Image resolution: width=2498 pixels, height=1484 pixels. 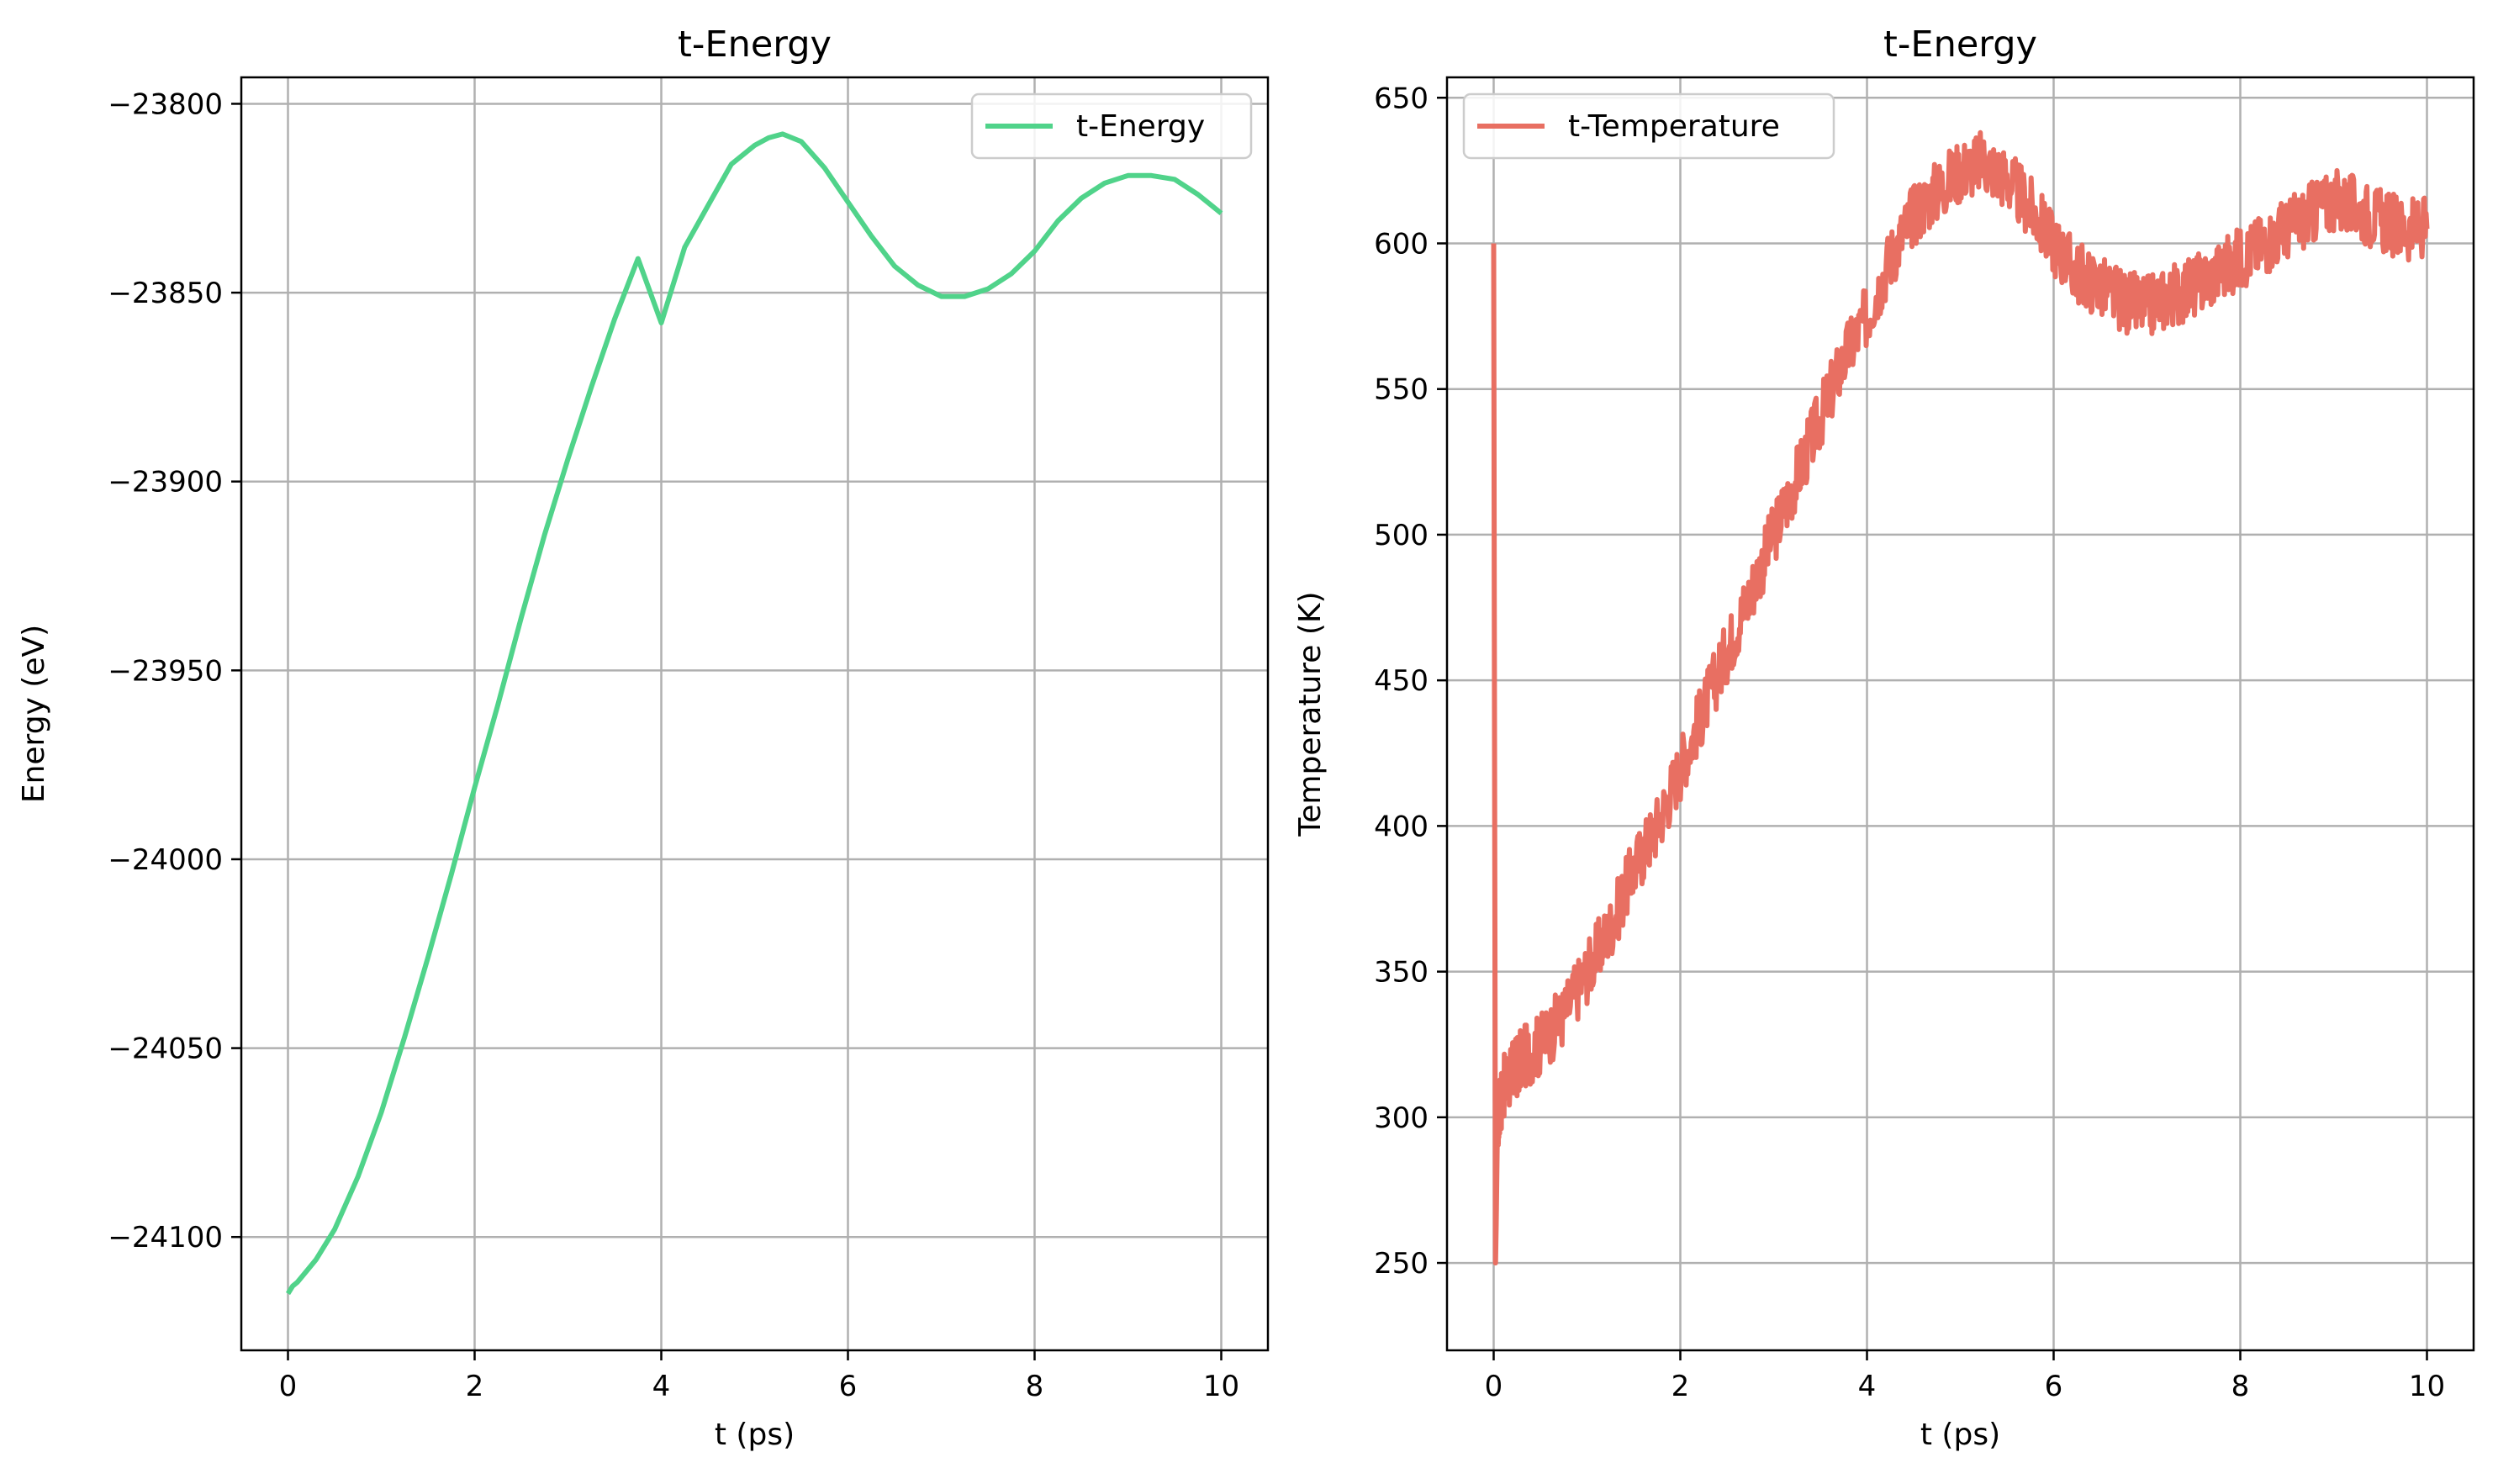 What do you see at coordinates (1401, 535) in the screenshot?
I see `y-tick-label: 500` at bounding box center [1401, 535].